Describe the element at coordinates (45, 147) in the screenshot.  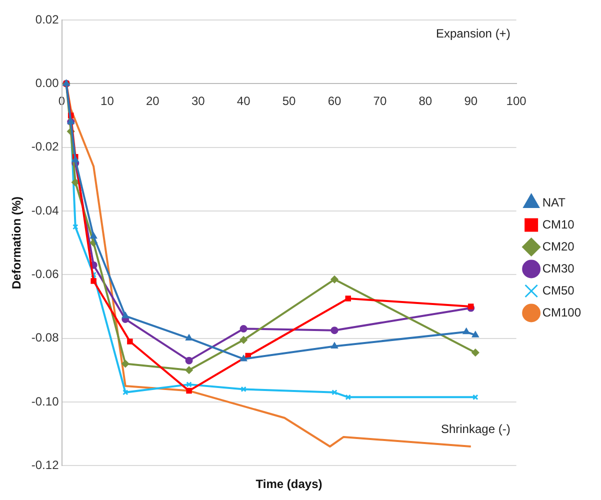
I see `y-tick-label: -0.02` at that location.